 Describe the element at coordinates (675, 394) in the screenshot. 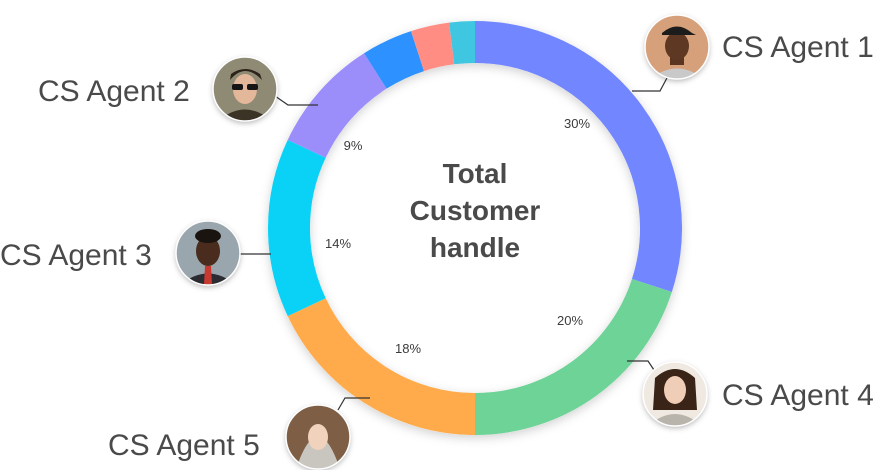

I see `agent-4-avatar-icon` at that location.